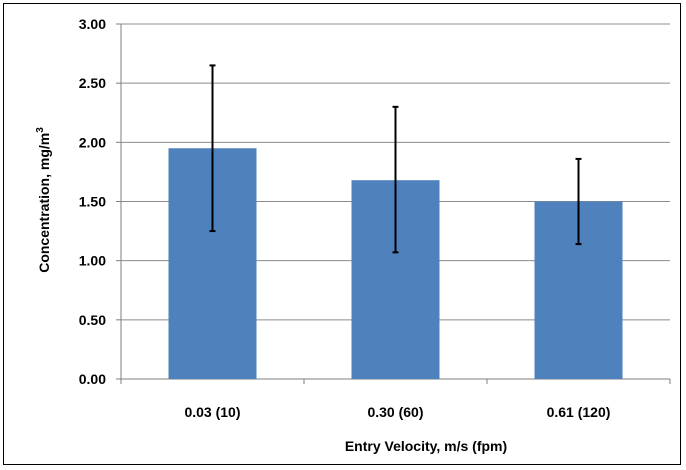 This screenshot has height=470, width=686. Describe the element at coordinates (92, 142) in the screenshot. I see `y-tick-label: 2.00` at that location.